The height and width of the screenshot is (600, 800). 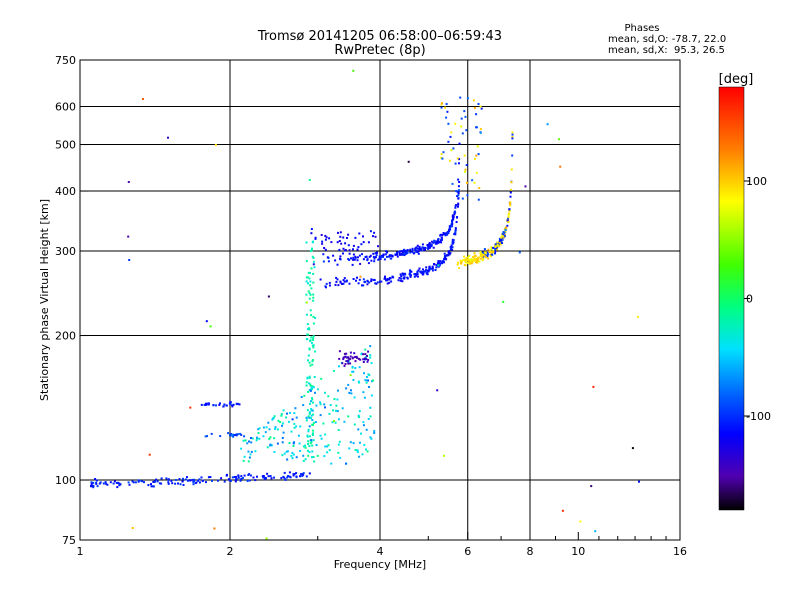 What do you see at coordinates (736, 79) in the screenshot?
I see `colorbar-label: [deg]` at bounding box center [736, 79].